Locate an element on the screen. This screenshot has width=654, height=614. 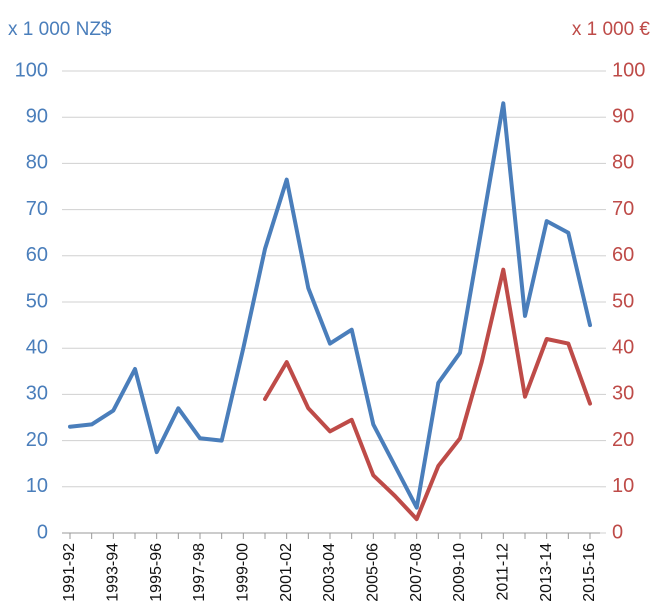
y-tick-label: 80 is located at coordinates (37, 163).